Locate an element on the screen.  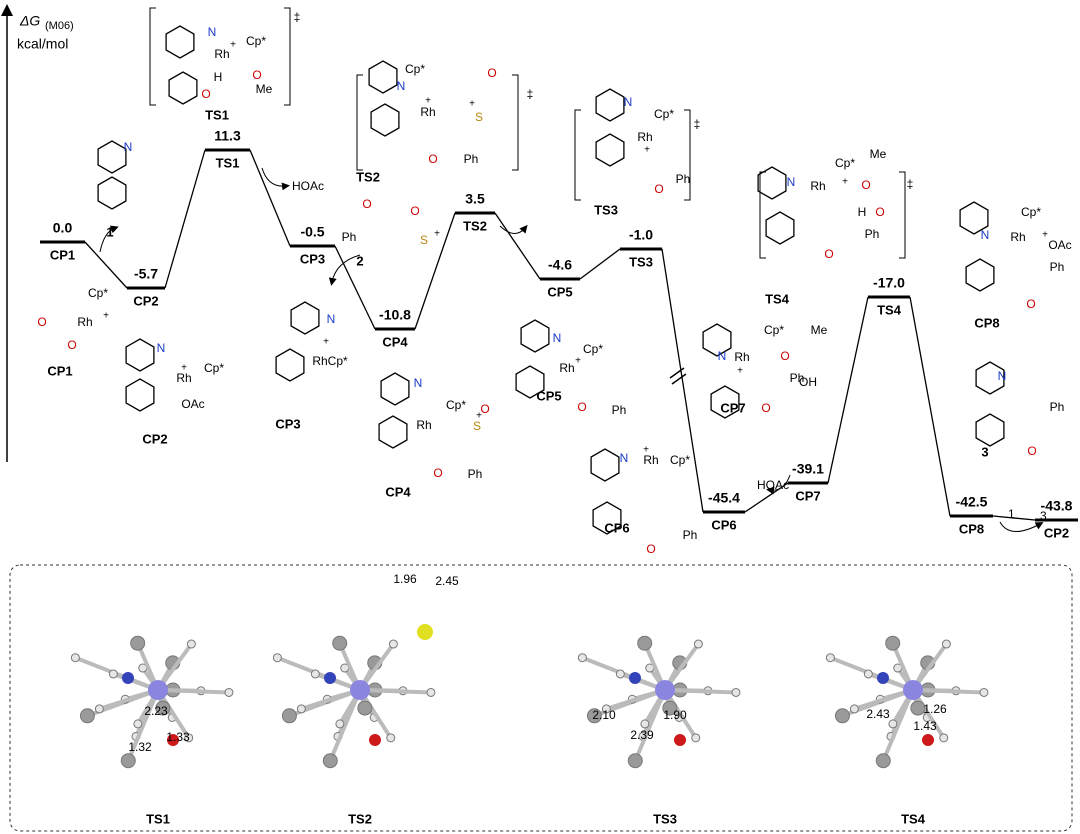
energy-label: -42.5 is located at coordinates (972, 502).